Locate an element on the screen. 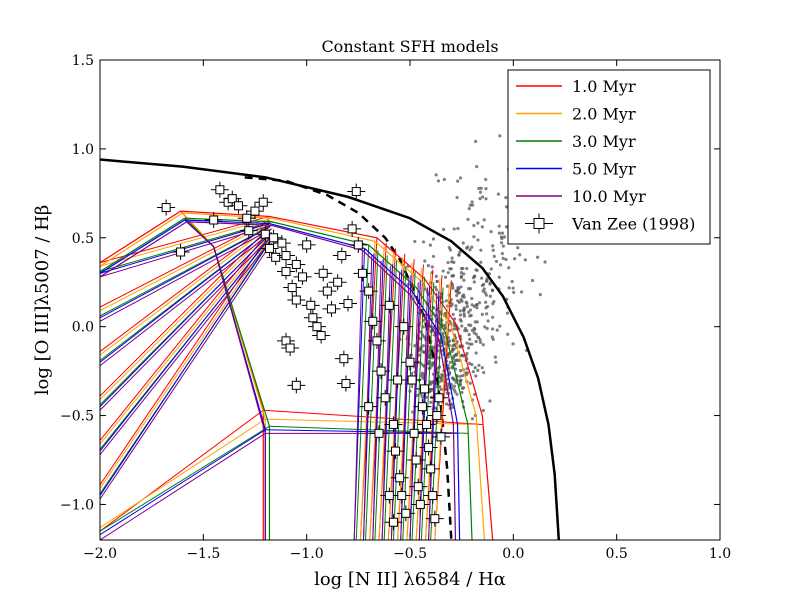  y-tick-label: −0.5 is located at coordinates (77, 417).